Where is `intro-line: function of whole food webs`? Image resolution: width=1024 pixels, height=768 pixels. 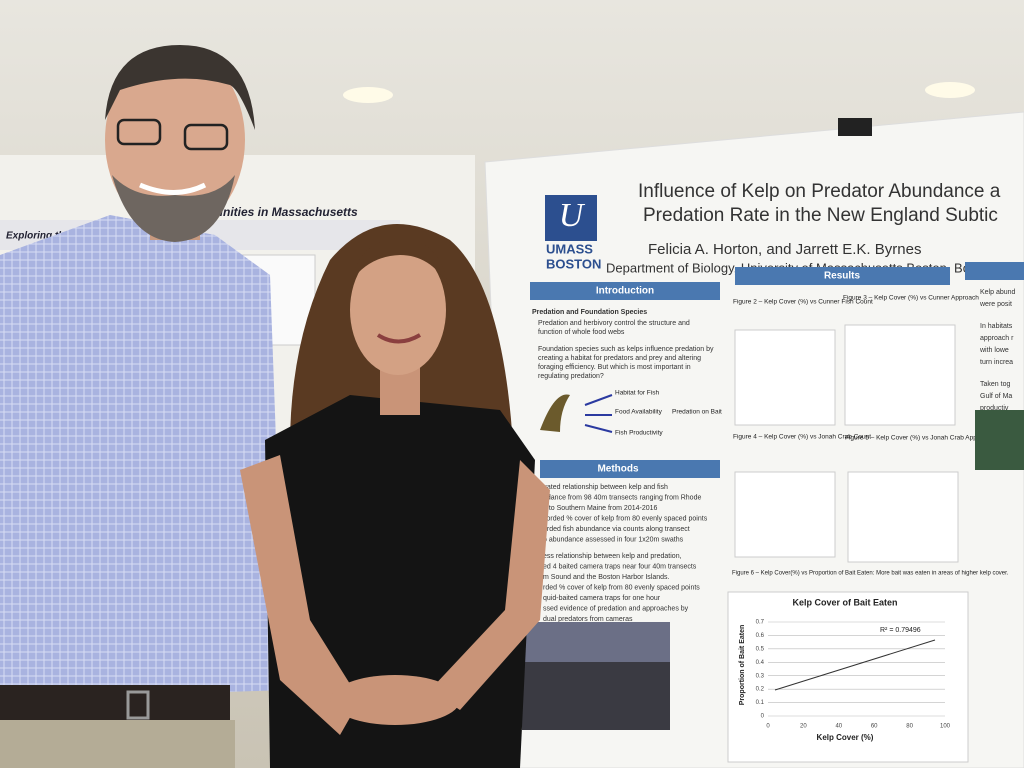 intro-line: function of whole food webs is located at coordinates (581, 332).